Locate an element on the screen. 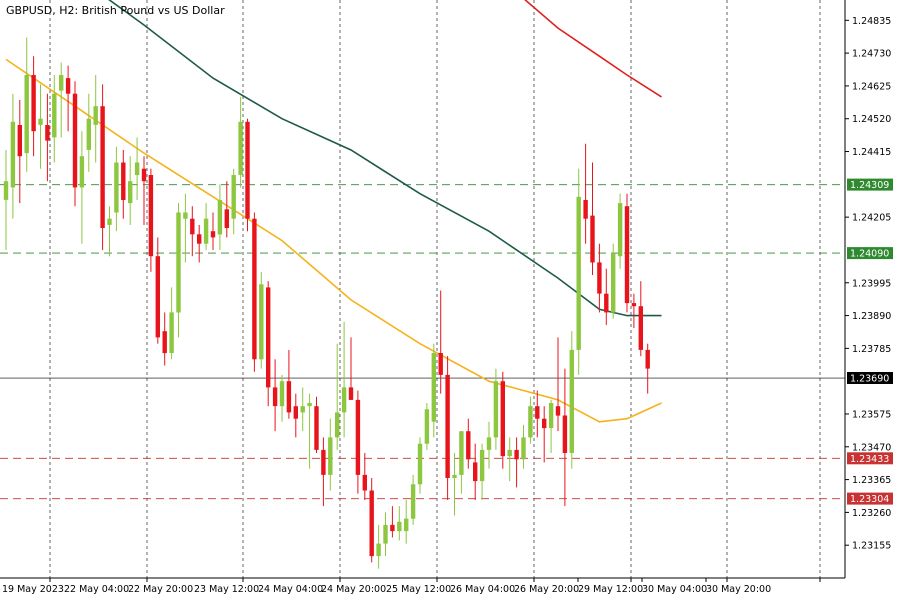 The image size is (900, 604). price-label-text: 1.23433 is located at coordinates (869, 459).